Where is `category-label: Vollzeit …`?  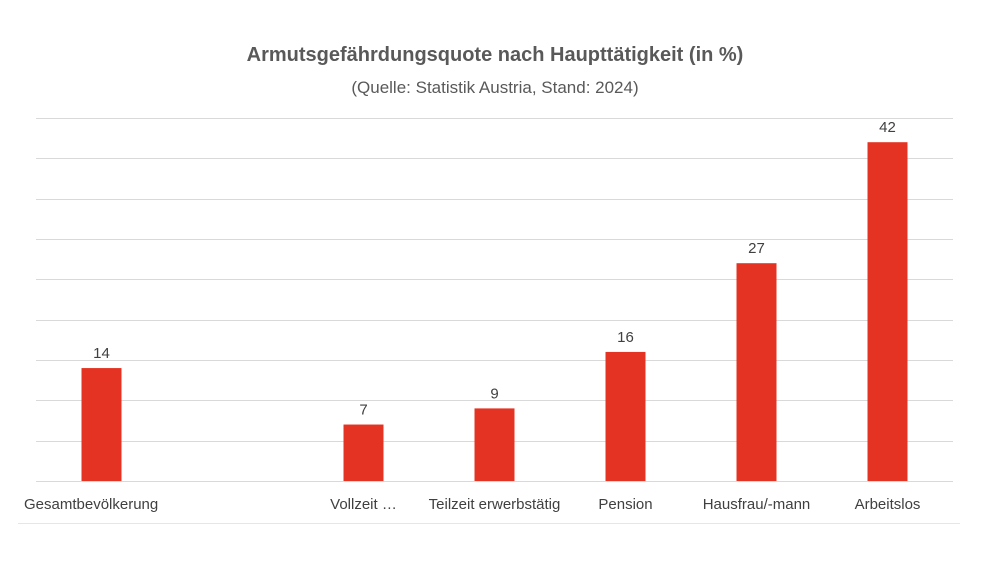 category-label: Vollzeit … is located at coordinates (363, 504).